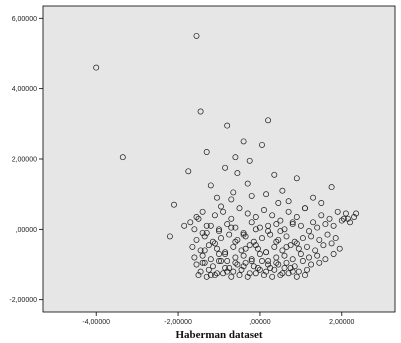 The height and width of the screenshot is (343, 401). I want to click on x-axis-label: Haberman dataset, so click(218, 335).